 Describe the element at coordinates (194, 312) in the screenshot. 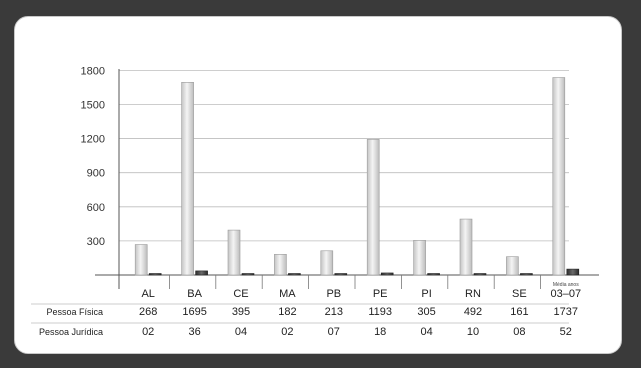

I see `table-cell-0-1: 1695` at that location.